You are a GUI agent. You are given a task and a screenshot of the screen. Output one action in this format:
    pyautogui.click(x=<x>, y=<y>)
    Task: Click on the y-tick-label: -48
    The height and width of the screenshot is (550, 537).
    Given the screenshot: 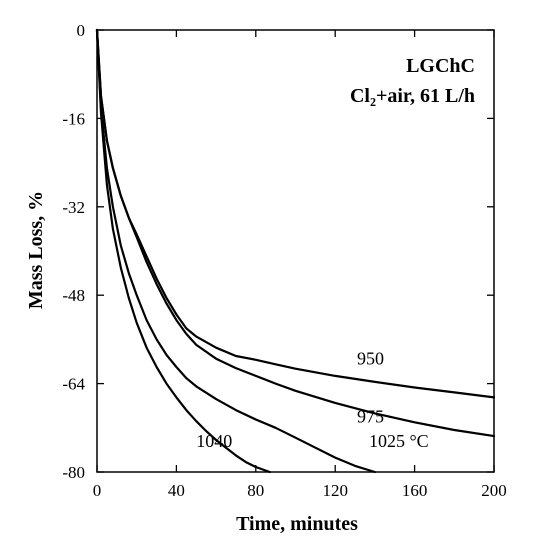 What is the action you would take?
    pyautogui.click(x=73, y=295)
    